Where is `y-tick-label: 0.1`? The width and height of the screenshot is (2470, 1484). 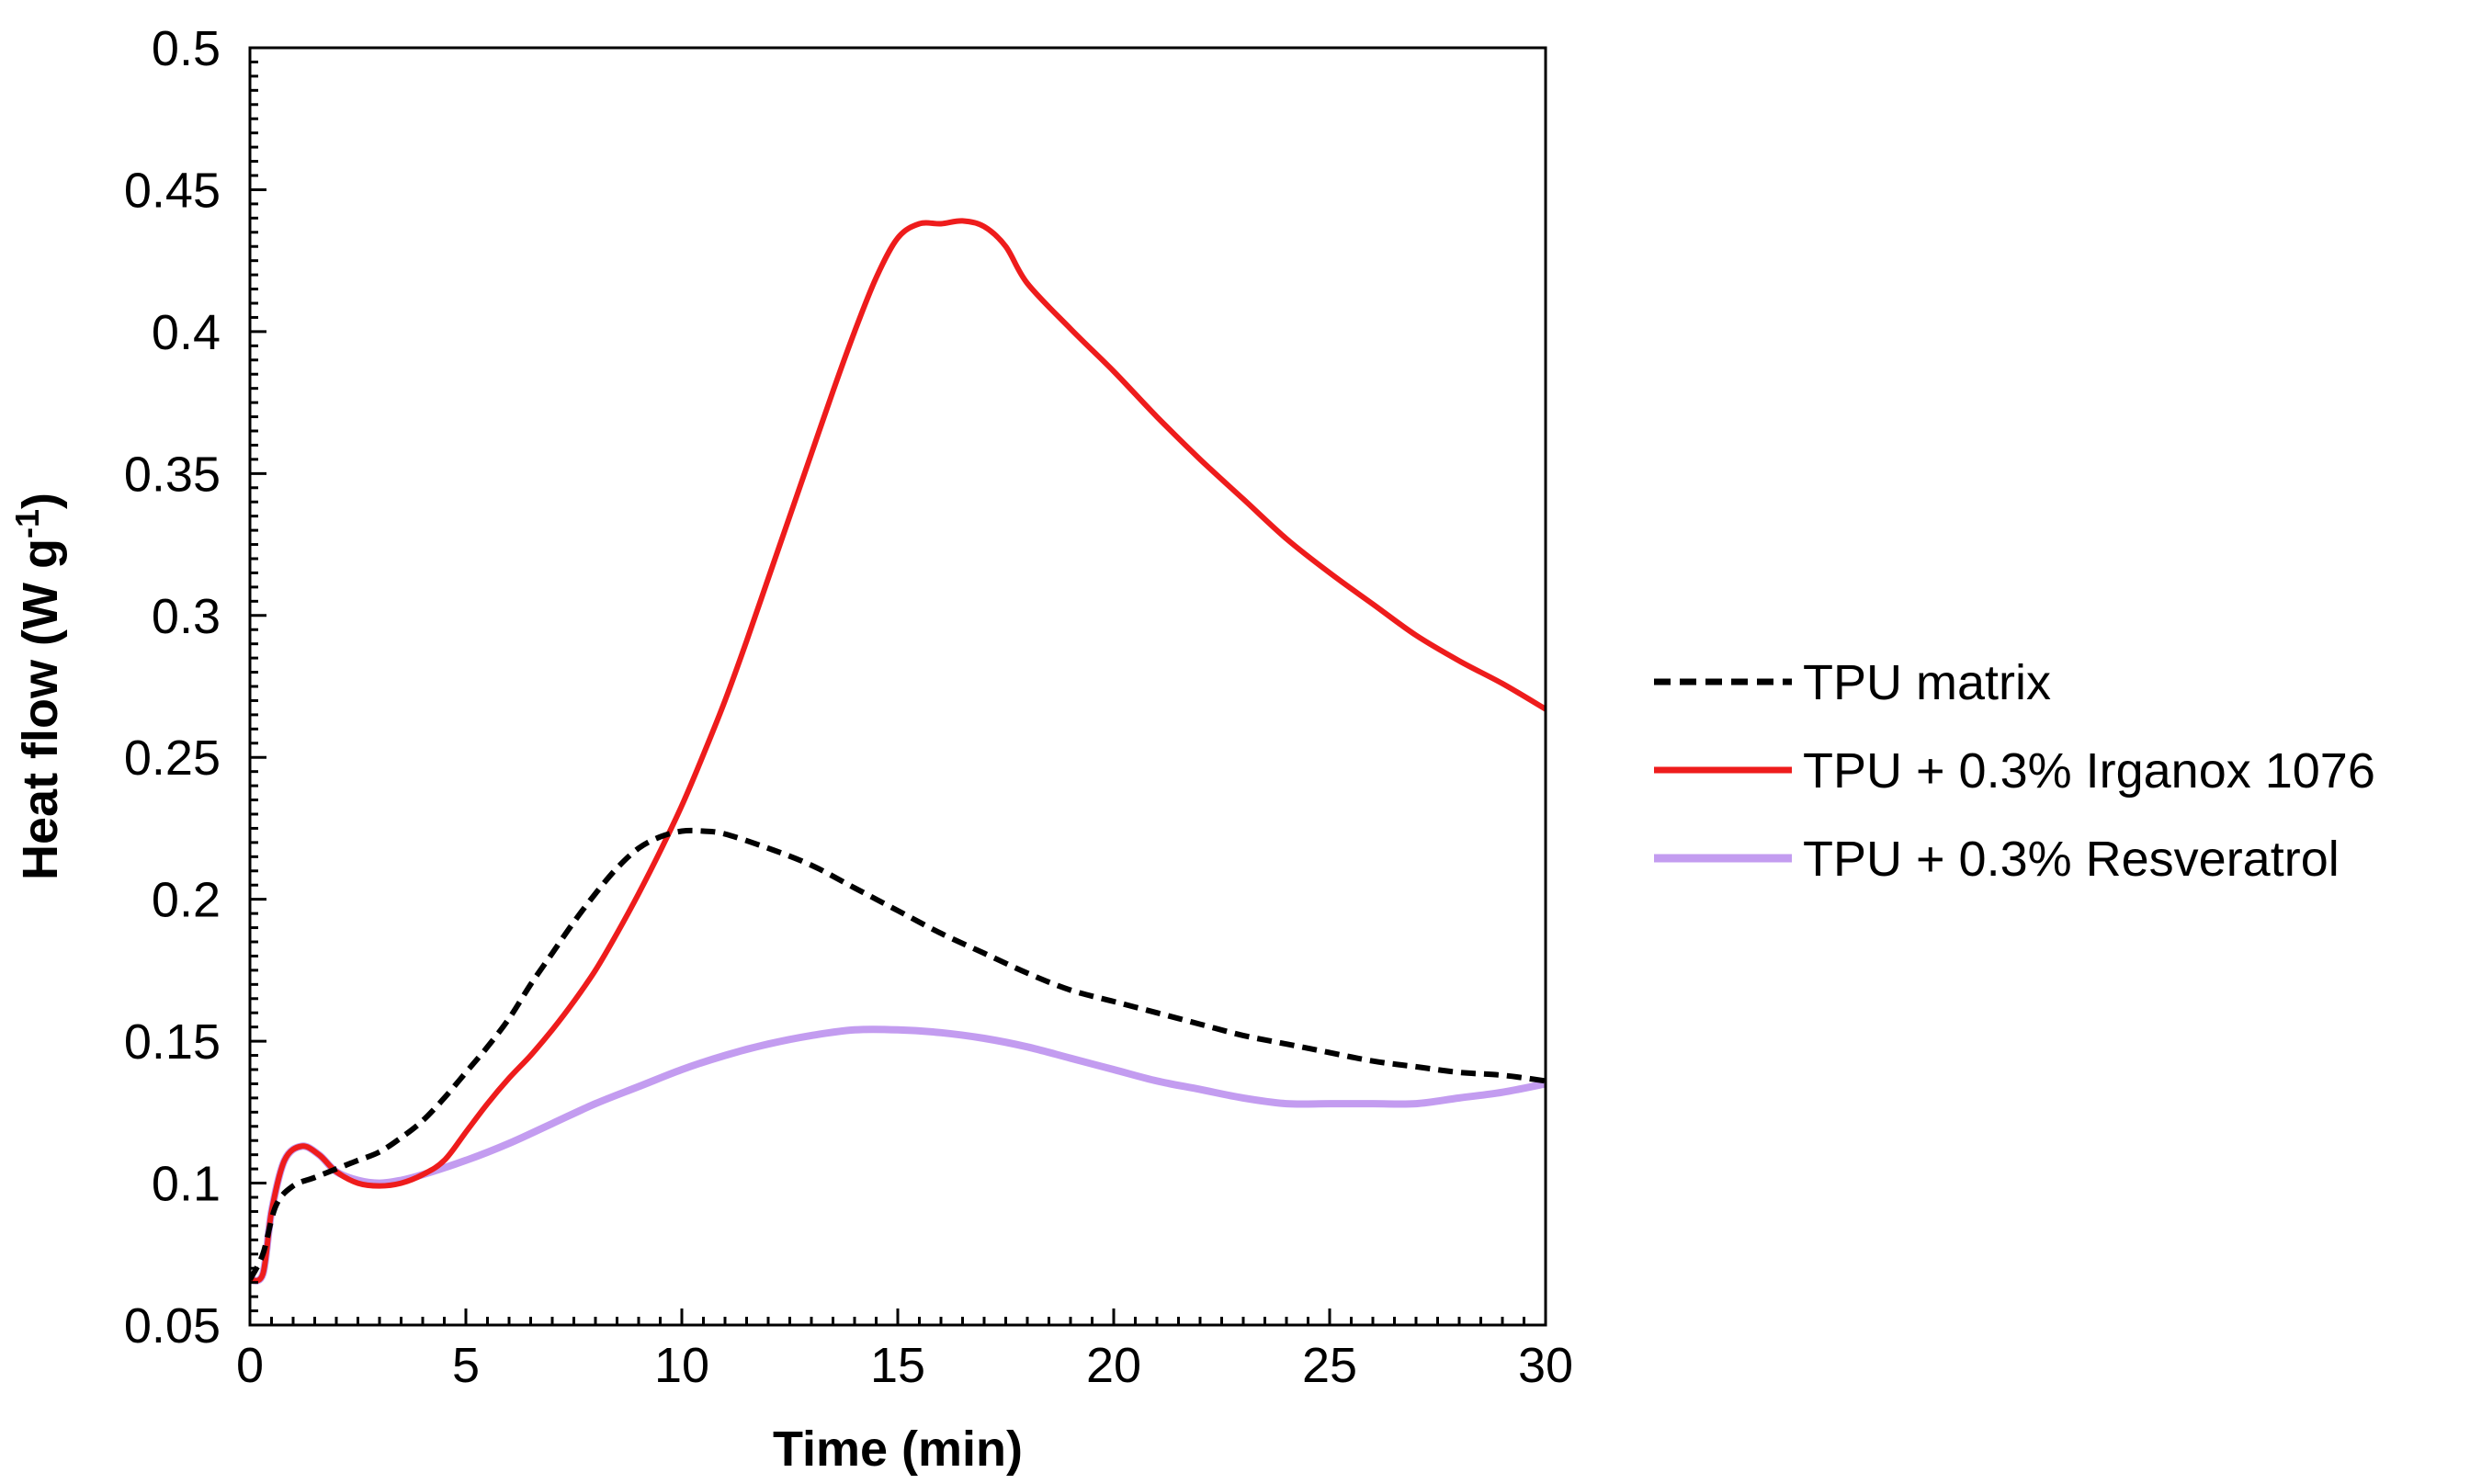 y-tick-label: 0.1 is located at coordinates (186, 1184).